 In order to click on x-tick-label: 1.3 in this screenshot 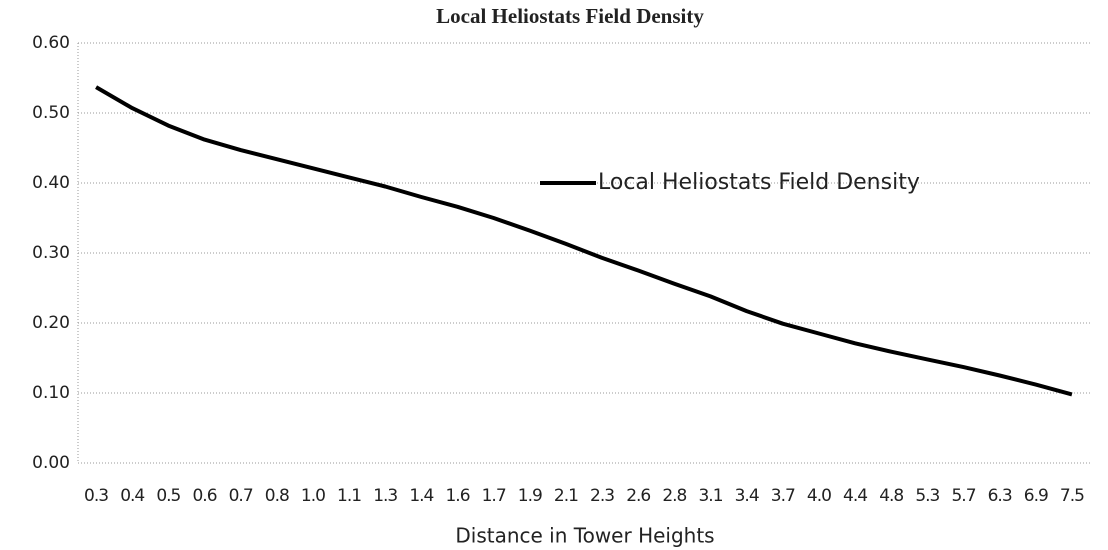, I will do `click(385, 496)`.